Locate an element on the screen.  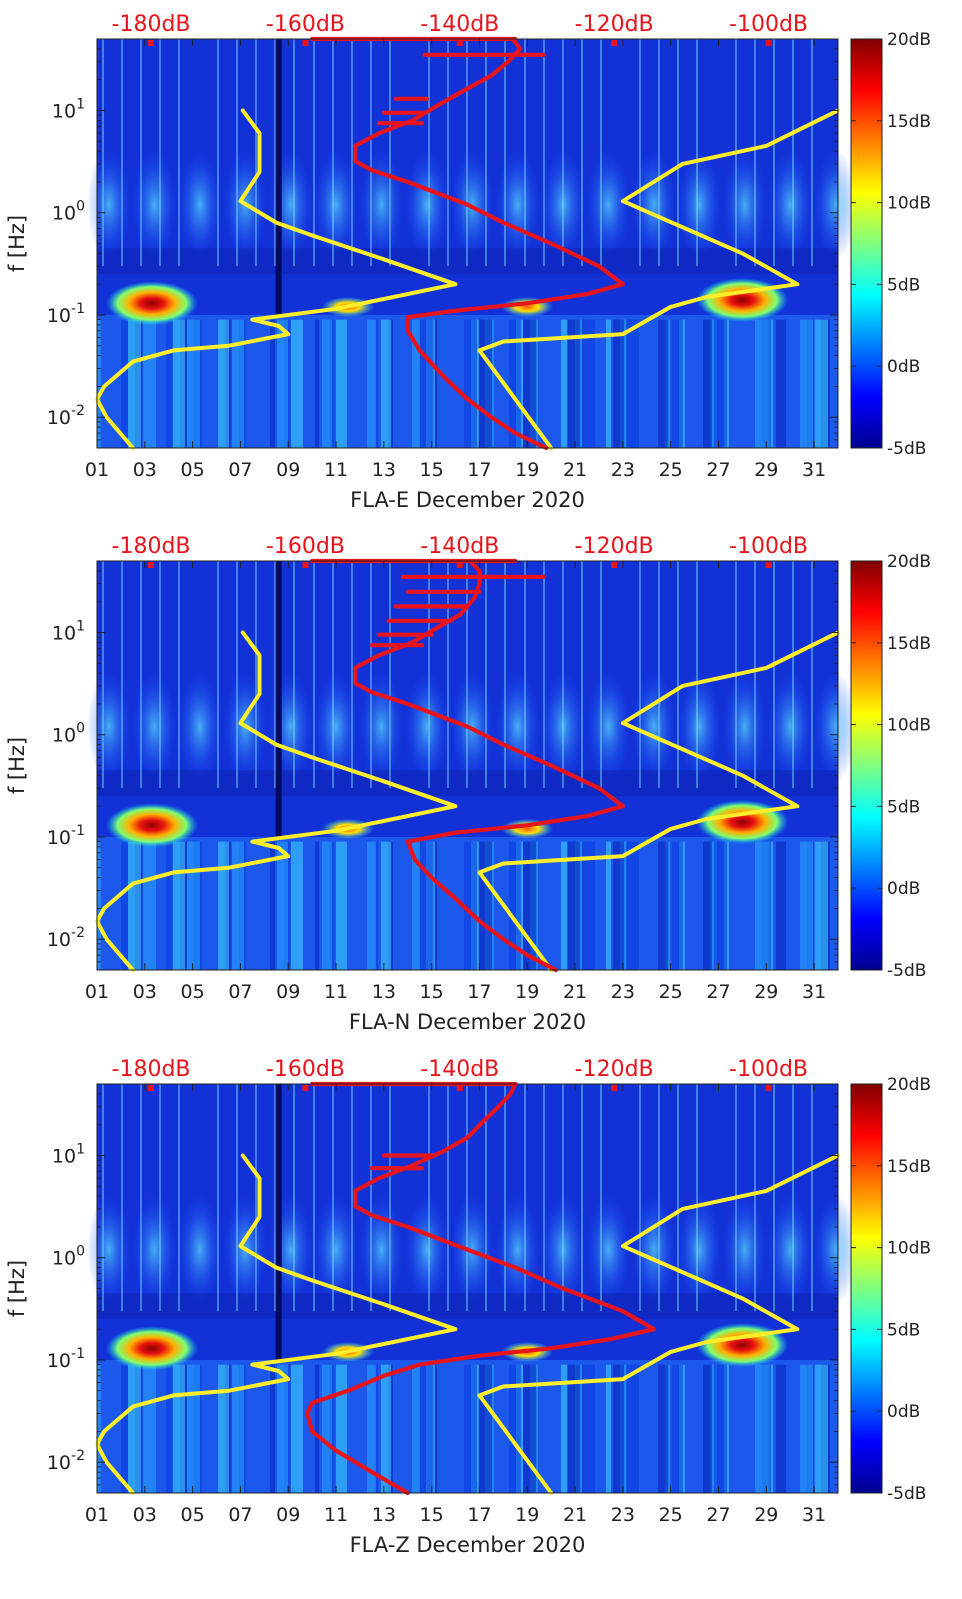
x-tick-label: 17 is located at coordinates (479, 992).